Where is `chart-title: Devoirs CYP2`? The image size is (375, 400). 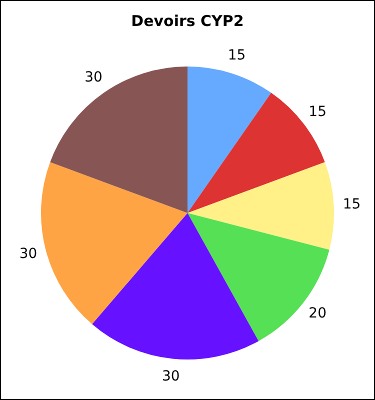 chart-title: Devoirs CYP2 is located at coordinates (187, 21).